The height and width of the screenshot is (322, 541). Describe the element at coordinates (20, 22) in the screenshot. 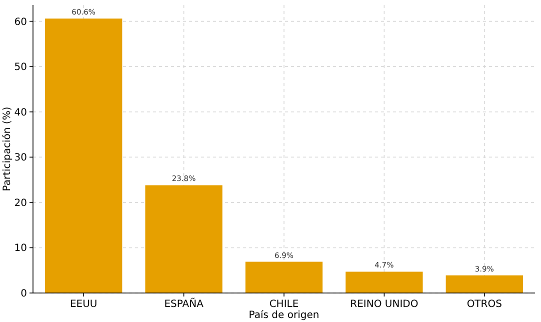

I see `y-tick-label: 60` at that location.